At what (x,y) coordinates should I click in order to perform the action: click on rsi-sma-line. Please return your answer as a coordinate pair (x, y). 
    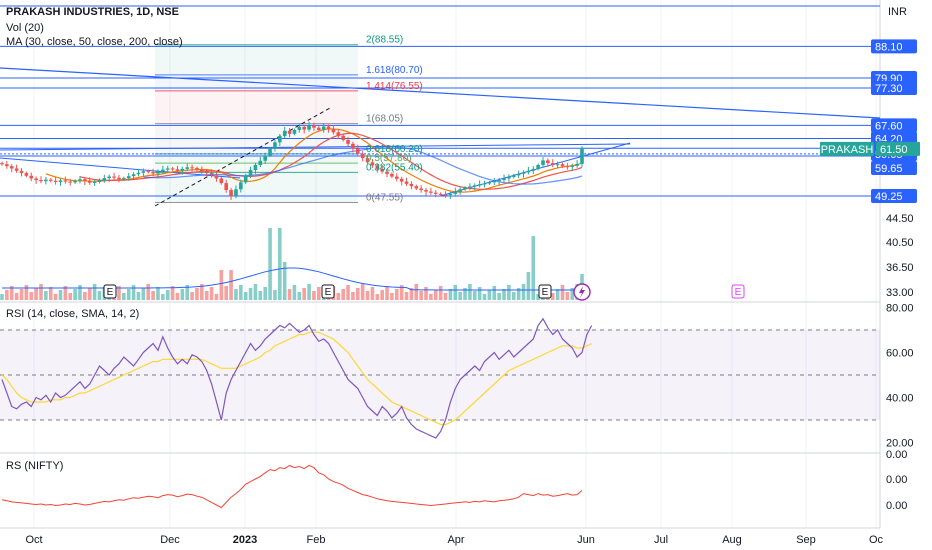
    Looking at the image, I should click on (296, 378).